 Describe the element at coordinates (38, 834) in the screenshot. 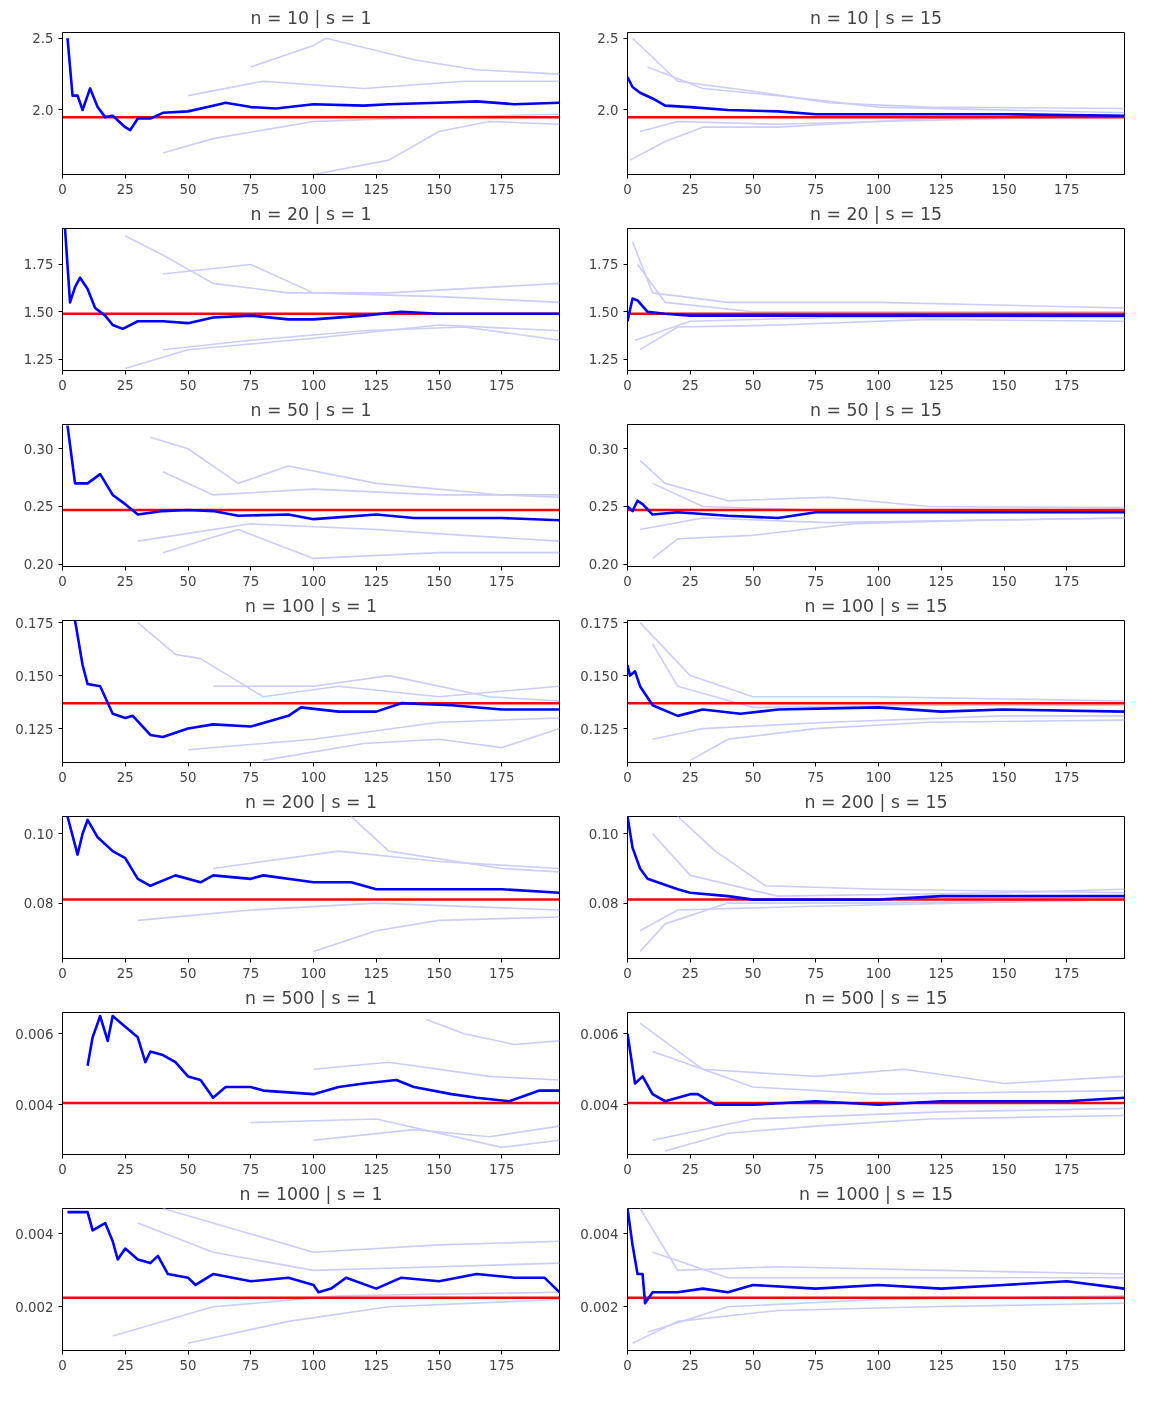

I see `y-tick-label: 0.10` at that location.